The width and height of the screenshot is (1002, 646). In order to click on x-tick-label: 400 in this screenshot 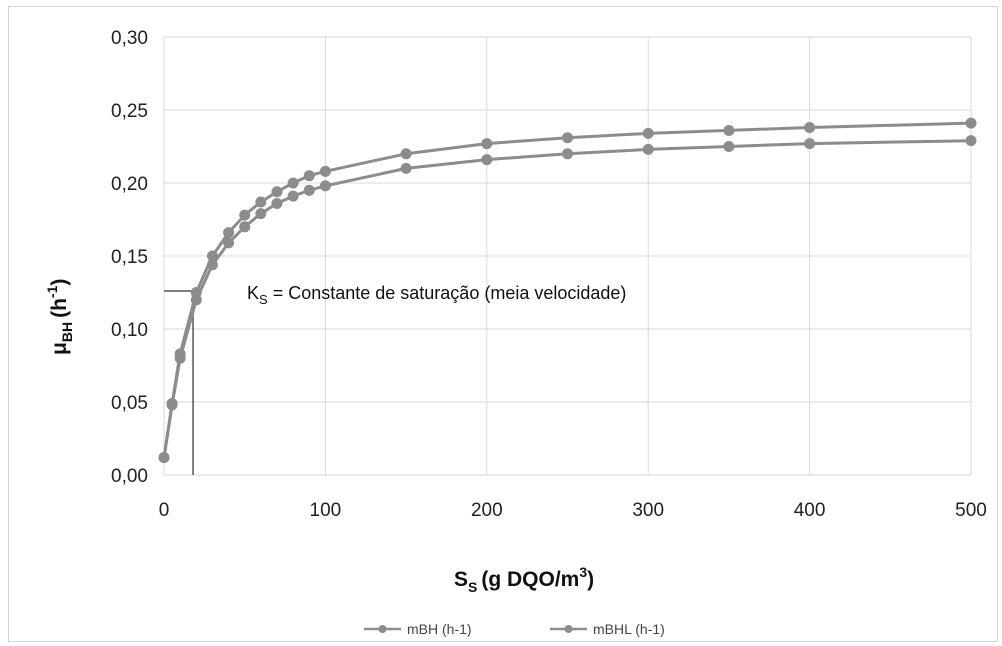, I will do `click(810, 510)`.